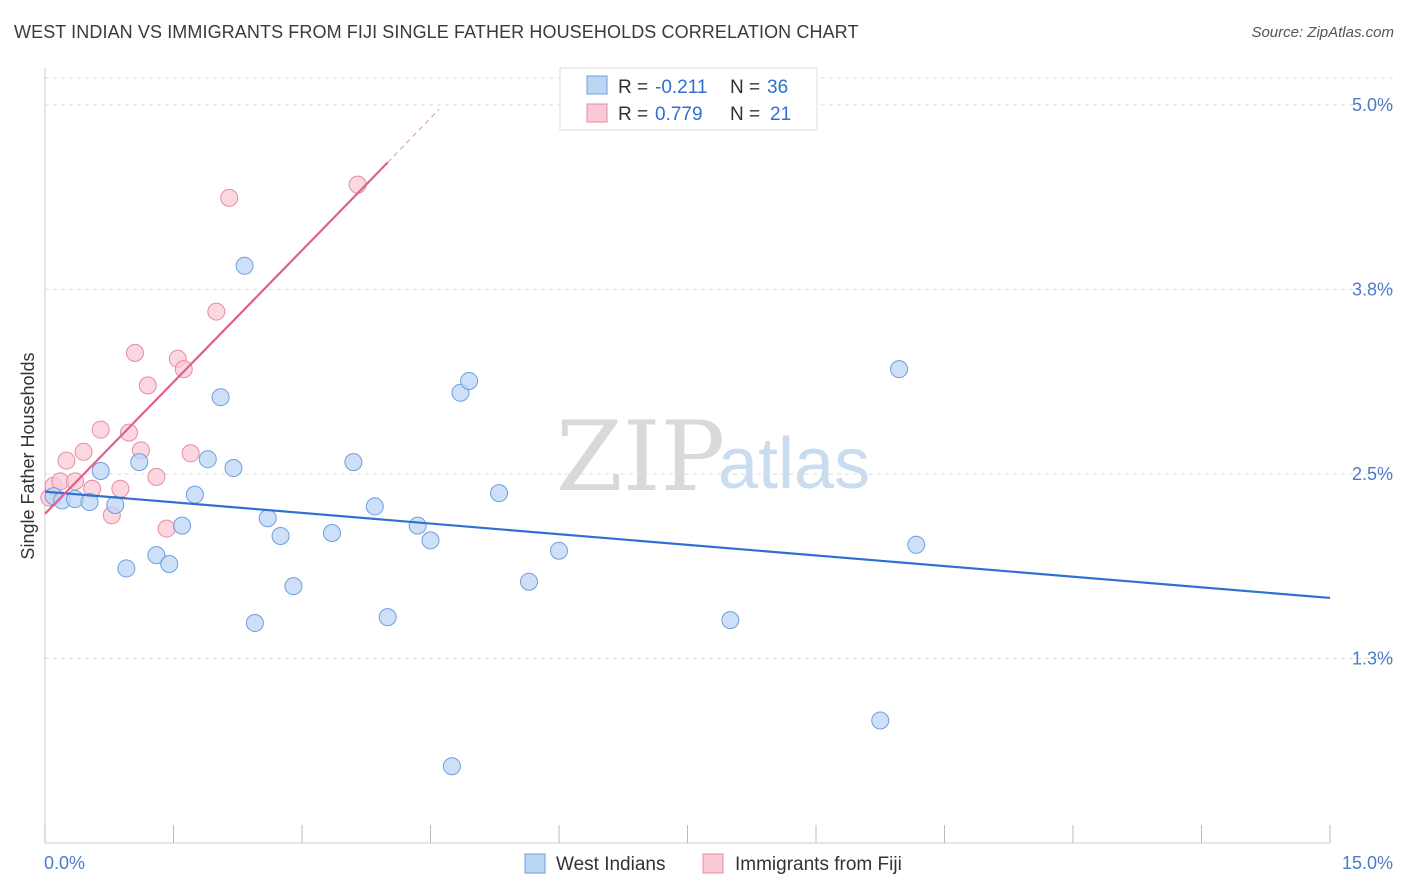 The image size is (1406, 892). I want to click on bottom-legend-label-west-indians: West Indians, so click(610, 864).